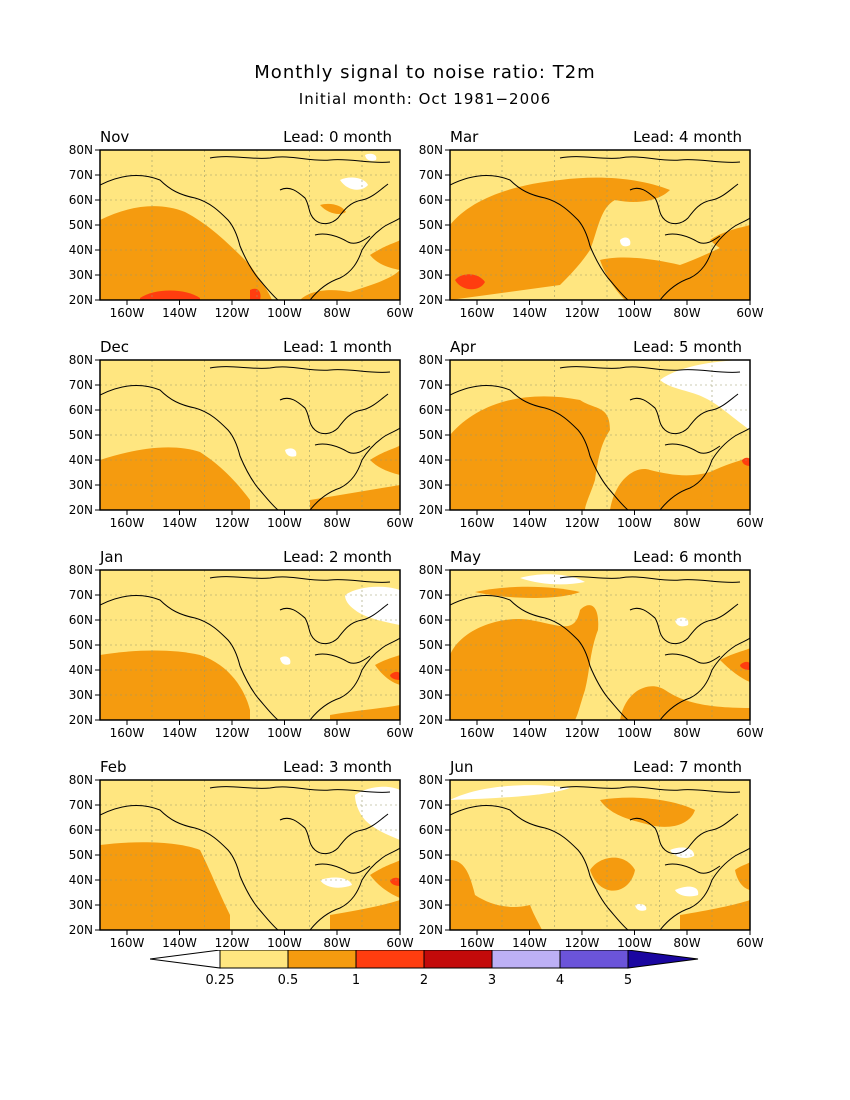 This screenshot has height=1100, width=850. What do you see at coordinates (337, 347) in the screenshot?
I see `panel-lead: Lead: 1 month` at bounding box center [337, 347].